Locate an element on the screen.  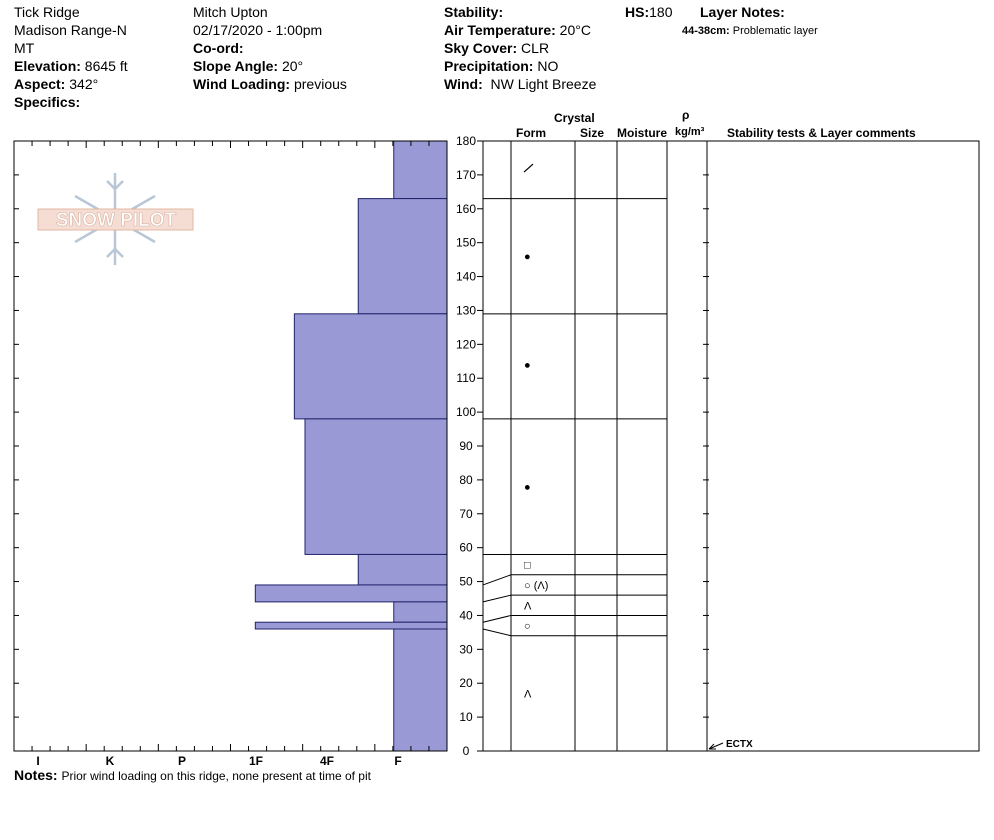
slope-field: Slope Angle: 20° is located at coordinates (248, 66).